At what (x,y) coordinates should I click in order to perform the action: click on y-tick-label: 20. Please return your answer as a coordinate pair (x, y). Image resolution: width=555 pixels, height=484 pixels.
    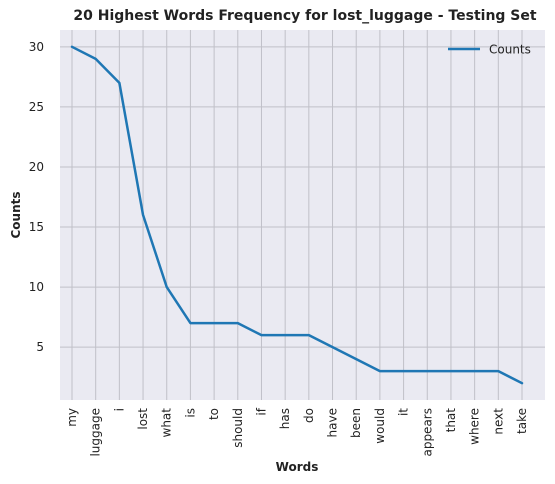
    Looking at the image, I should click on (36, 167).